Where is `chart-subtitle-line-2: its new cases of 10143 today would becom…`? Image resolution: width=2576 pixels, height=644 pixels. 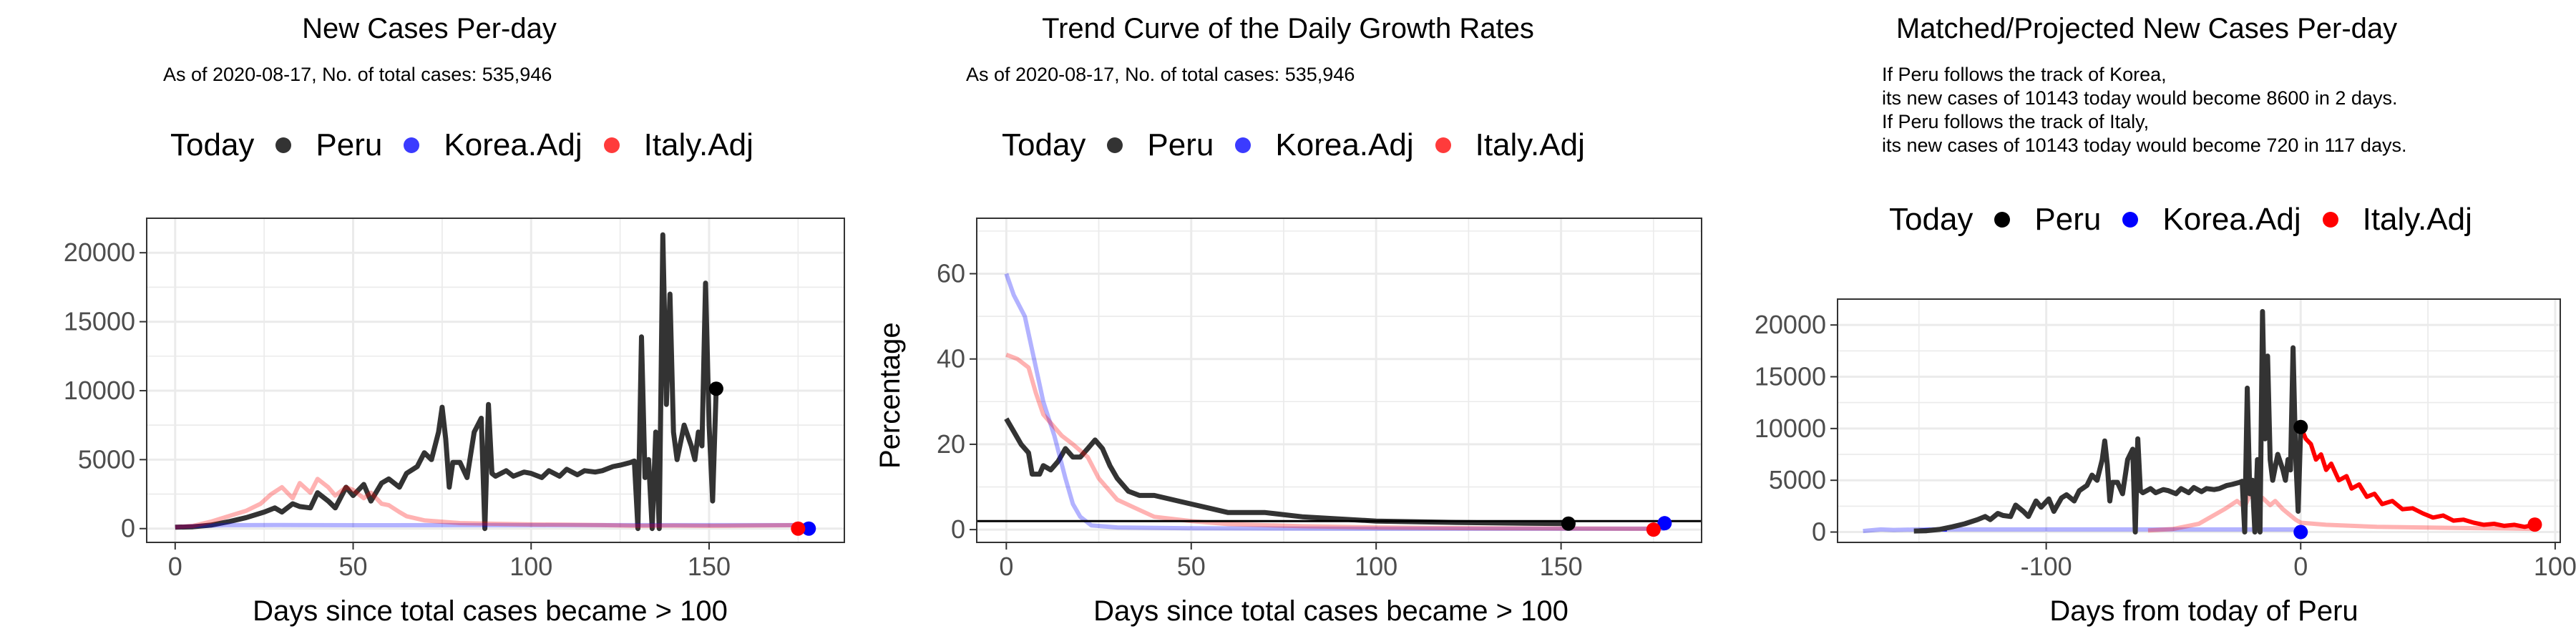 chart-subtitle-line-2: its new cases of 10143 today would becom… is located at coordinates (2140, 98).